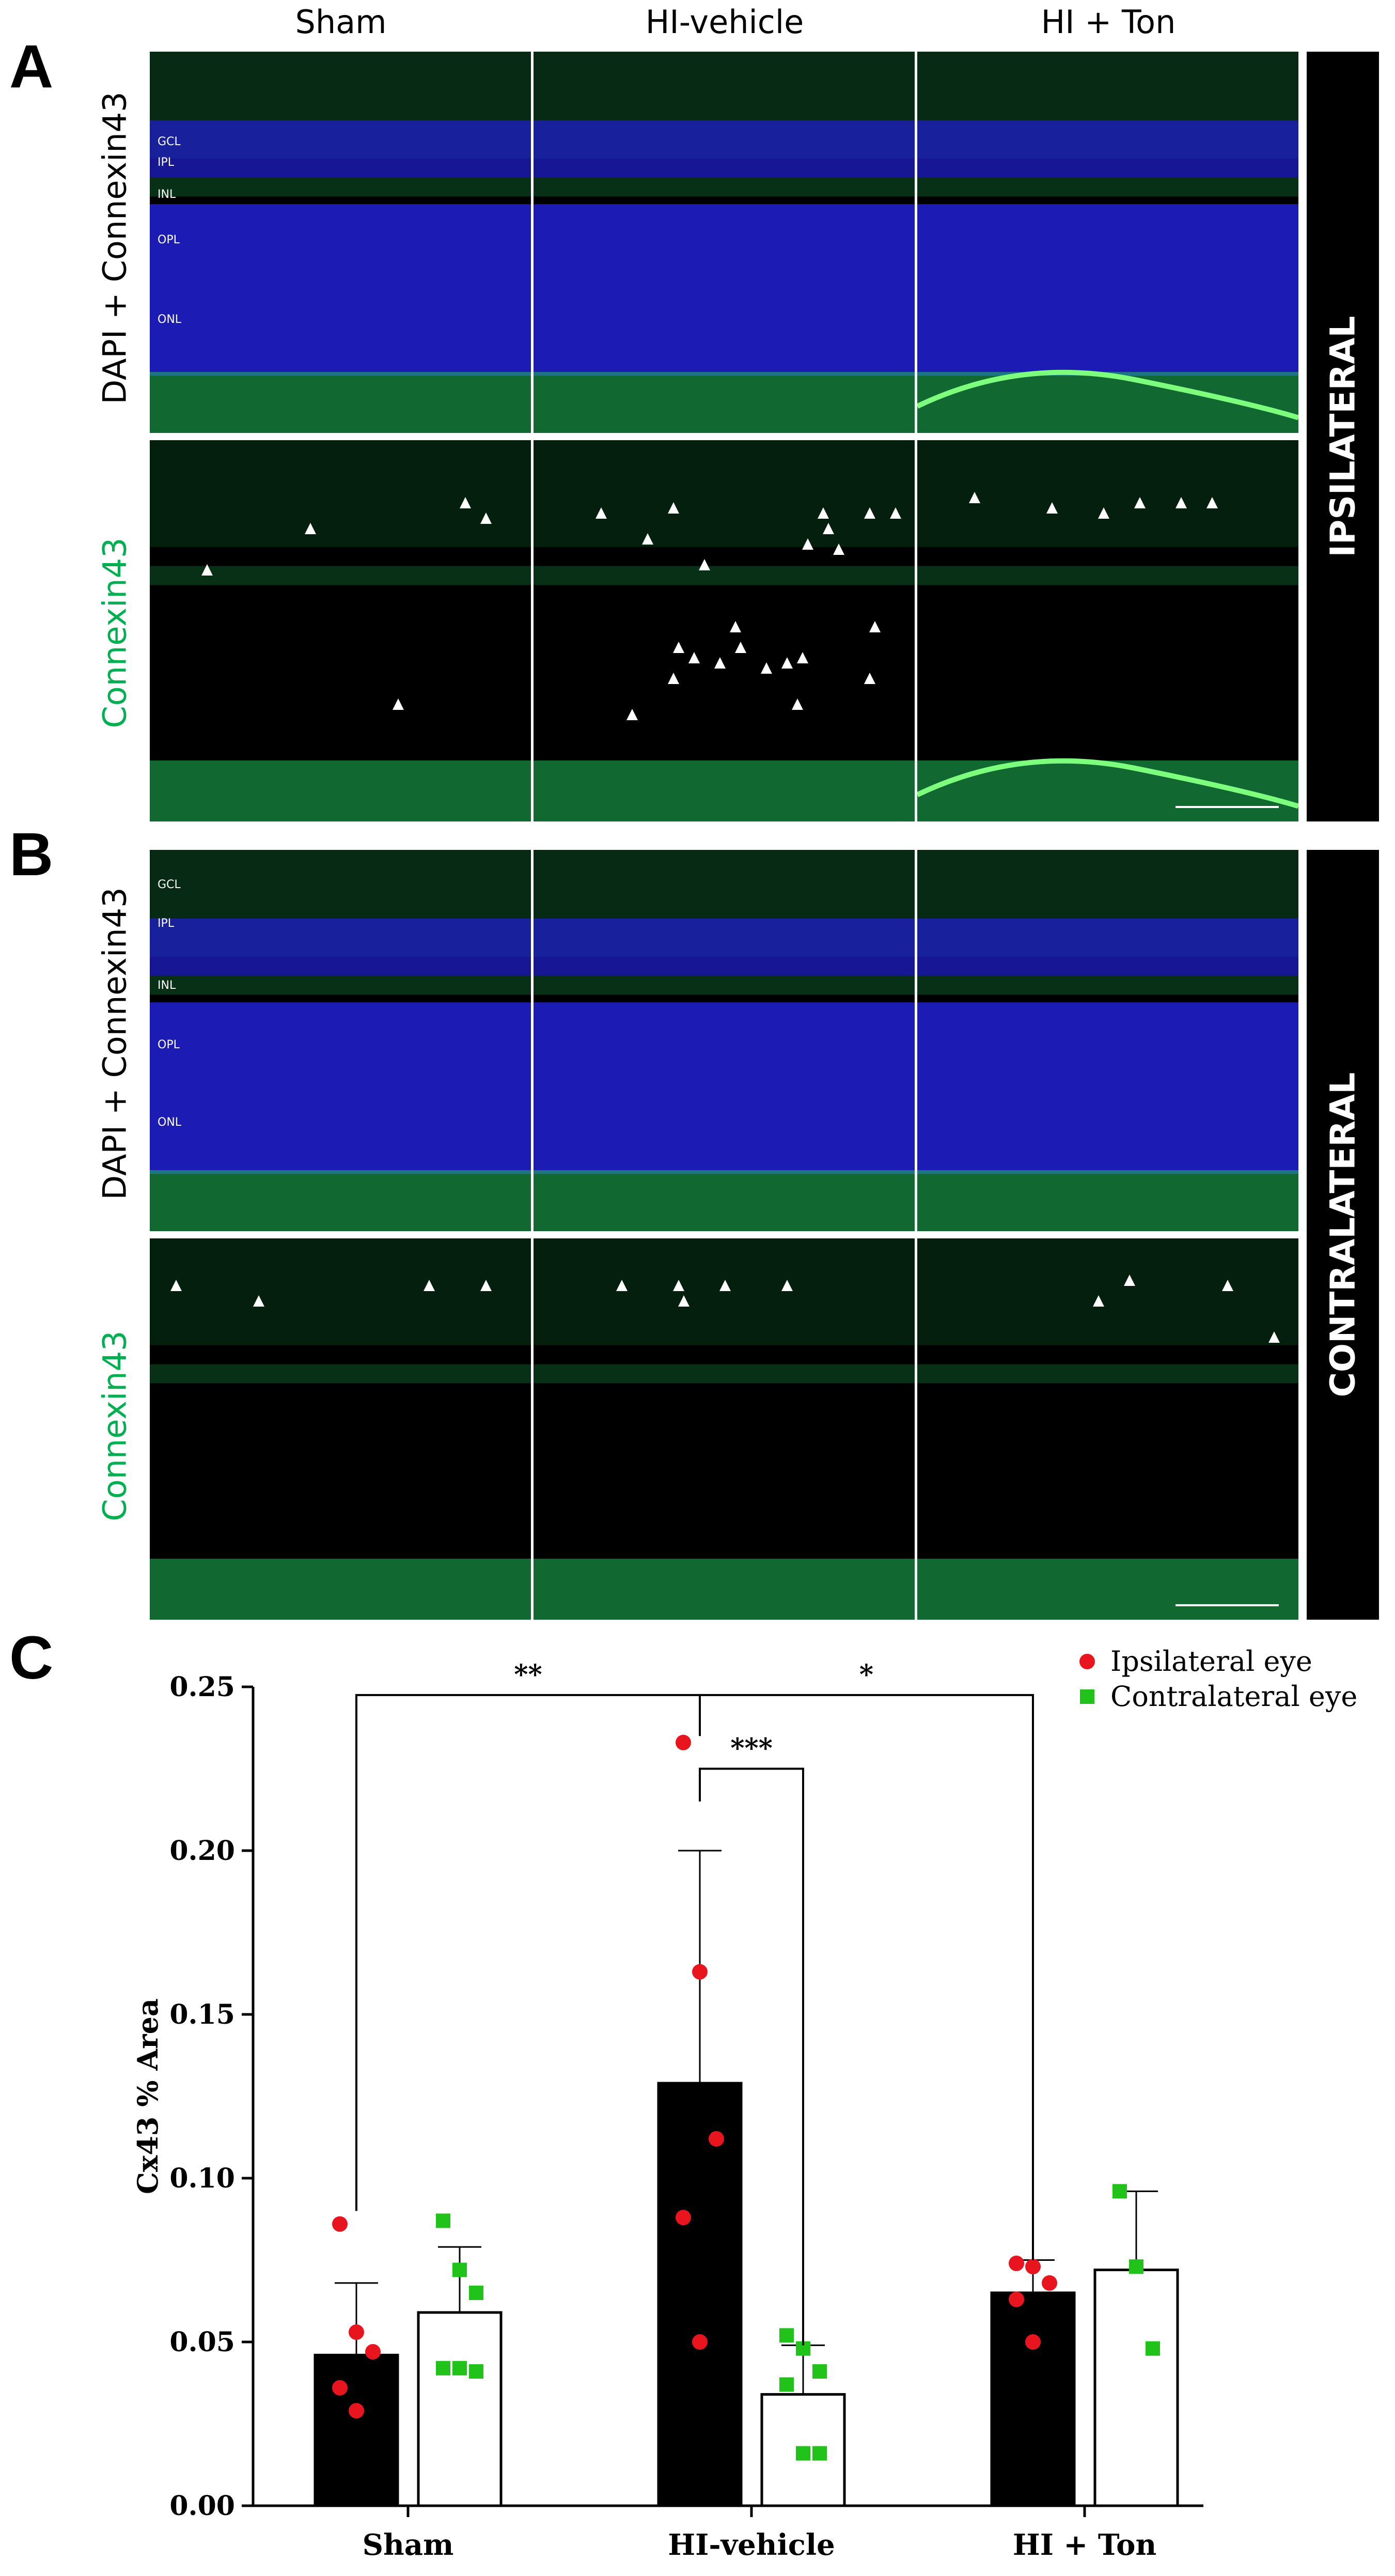 This screenshot has width=1395, height=2576. I want to click on micrograph-contralateral-merge-hi-ton, so click(1107, 1040).